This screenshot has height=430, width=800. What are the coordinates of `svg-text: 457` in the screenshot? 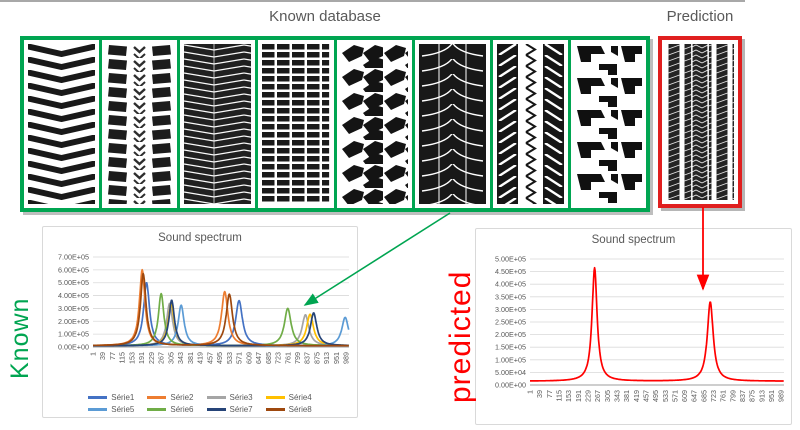 It's located at (209, 358).